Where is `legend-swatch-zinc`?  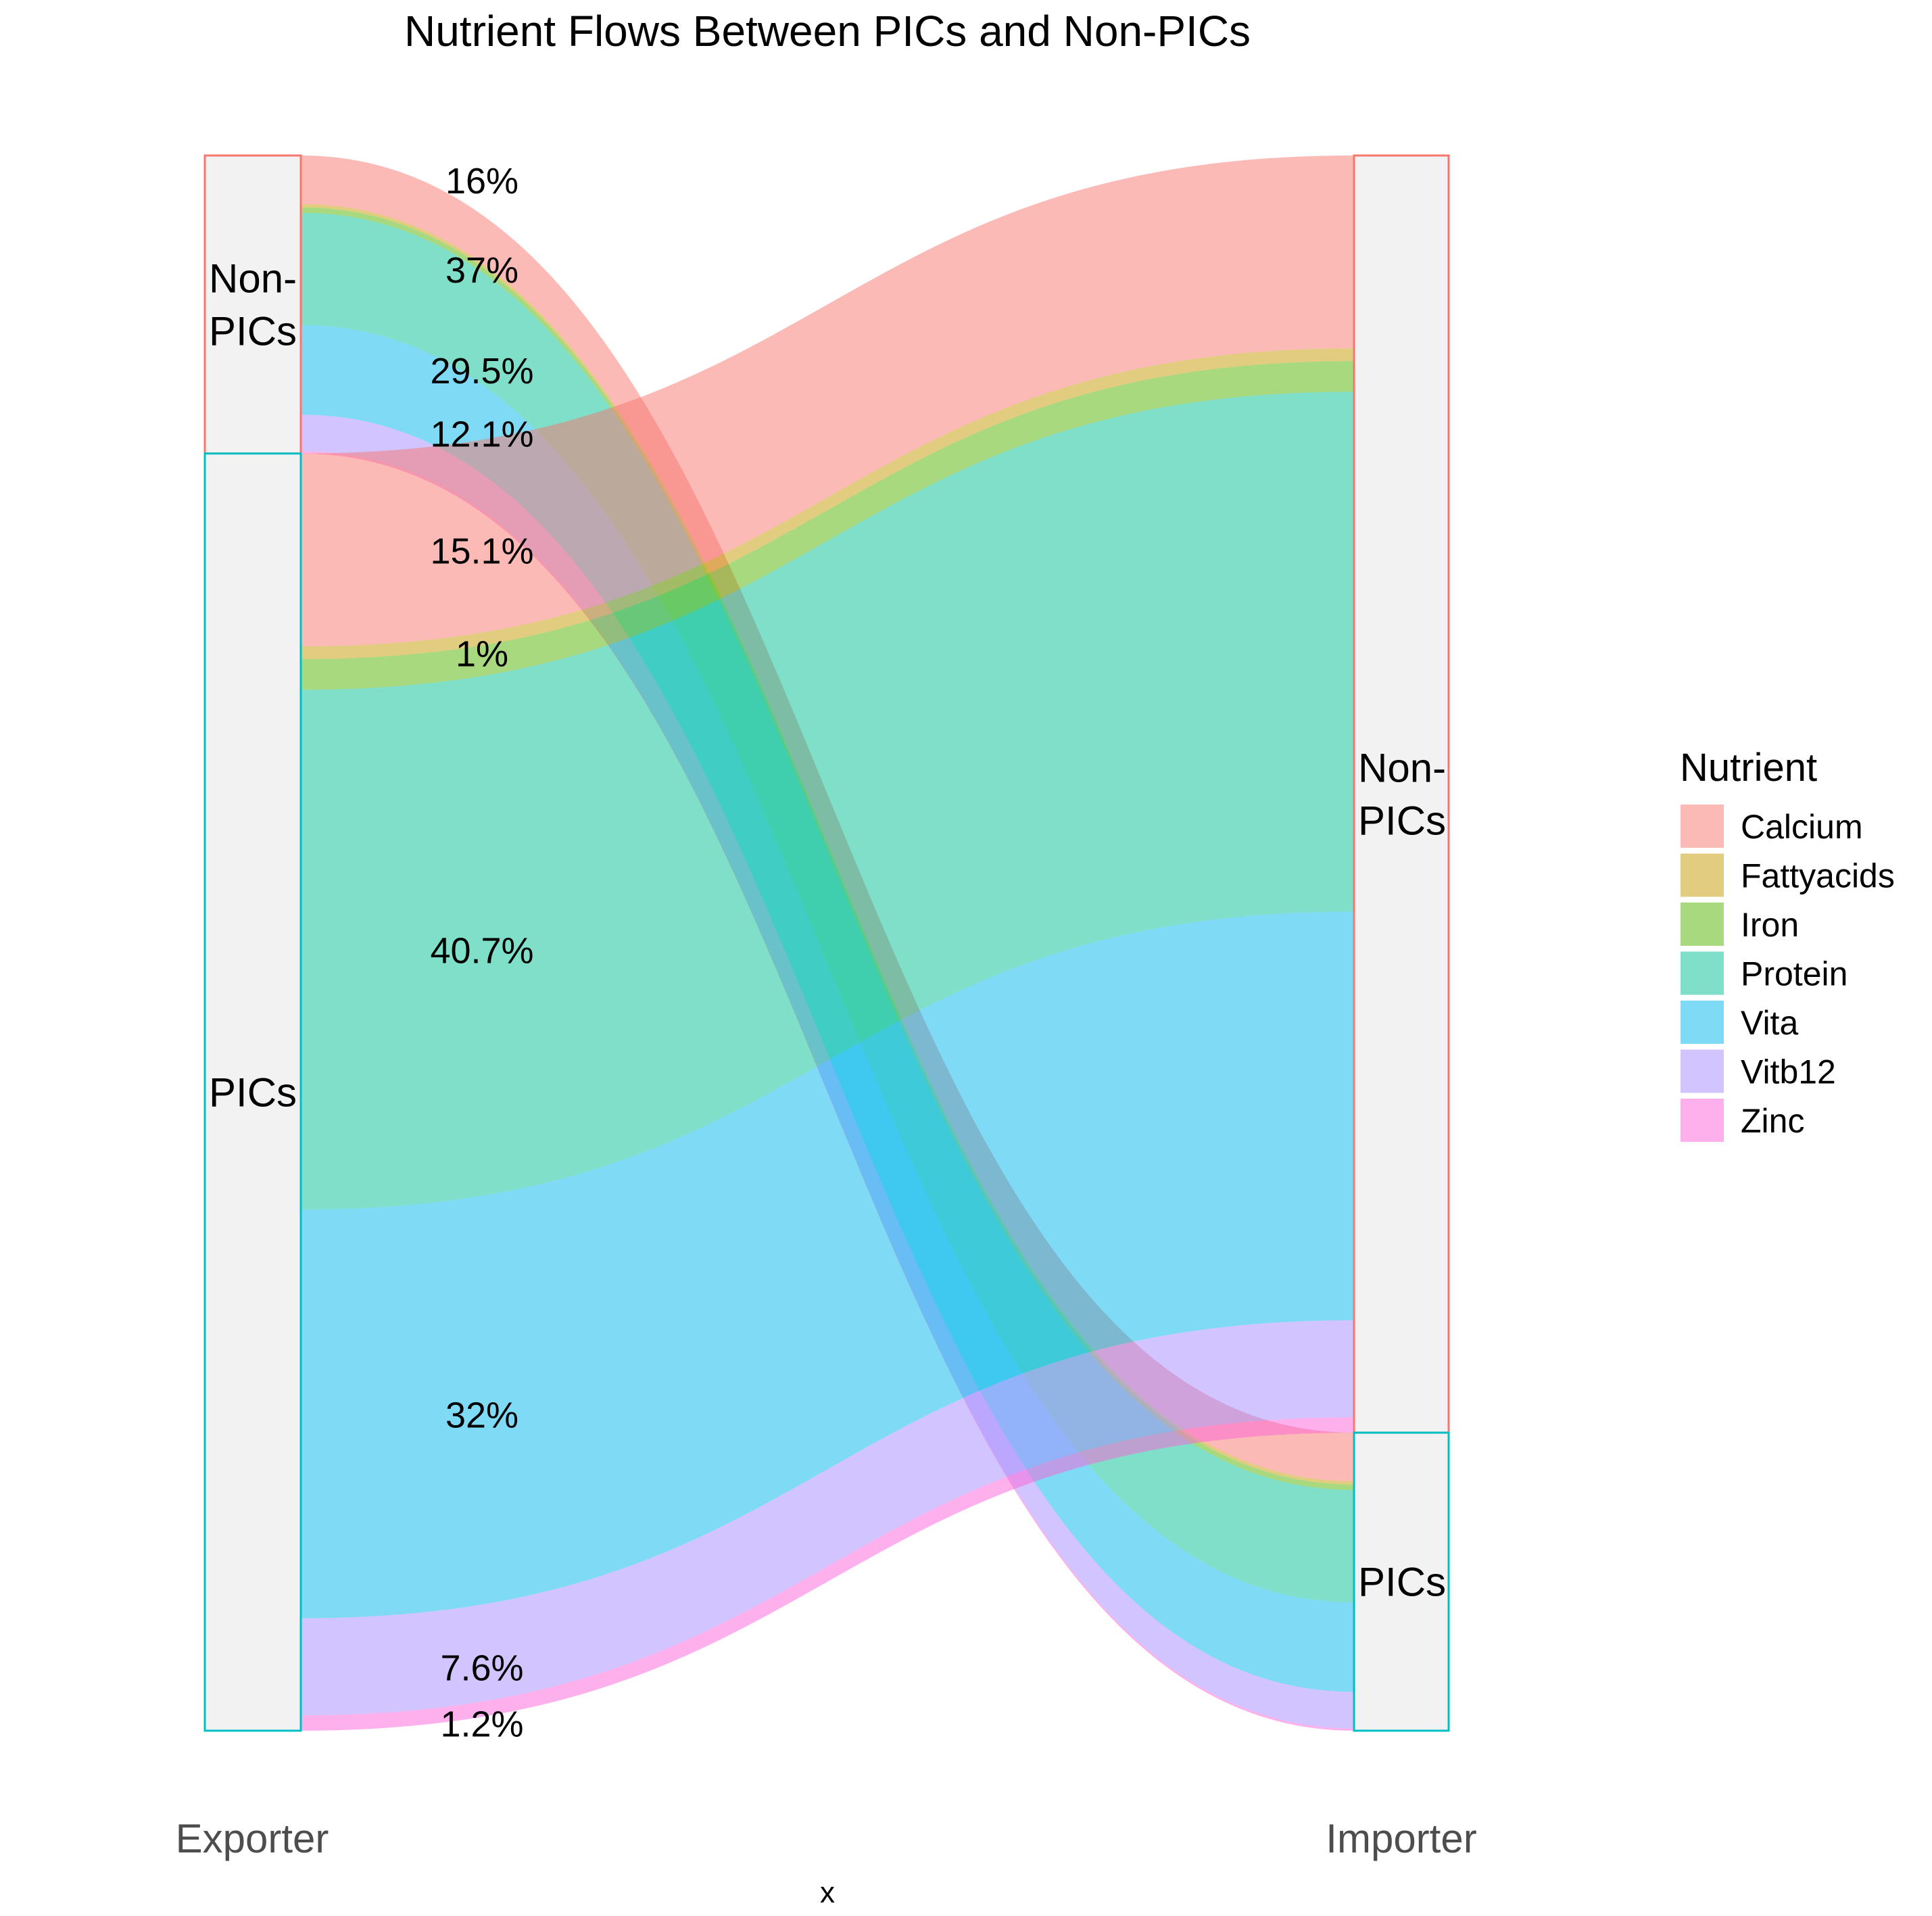
legend-swatch-zinc is located at coordinates (1703, 1120).